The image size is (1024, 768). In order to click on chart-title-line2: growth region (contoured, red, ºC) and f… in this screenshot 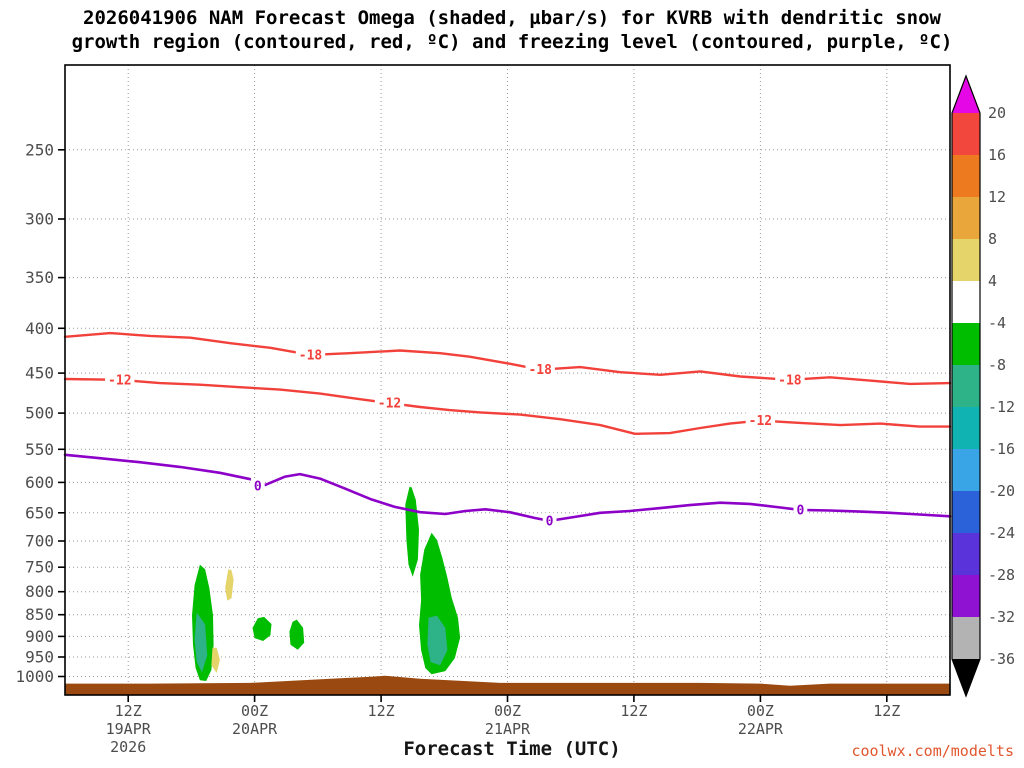, I will do `click(512, 42)`.